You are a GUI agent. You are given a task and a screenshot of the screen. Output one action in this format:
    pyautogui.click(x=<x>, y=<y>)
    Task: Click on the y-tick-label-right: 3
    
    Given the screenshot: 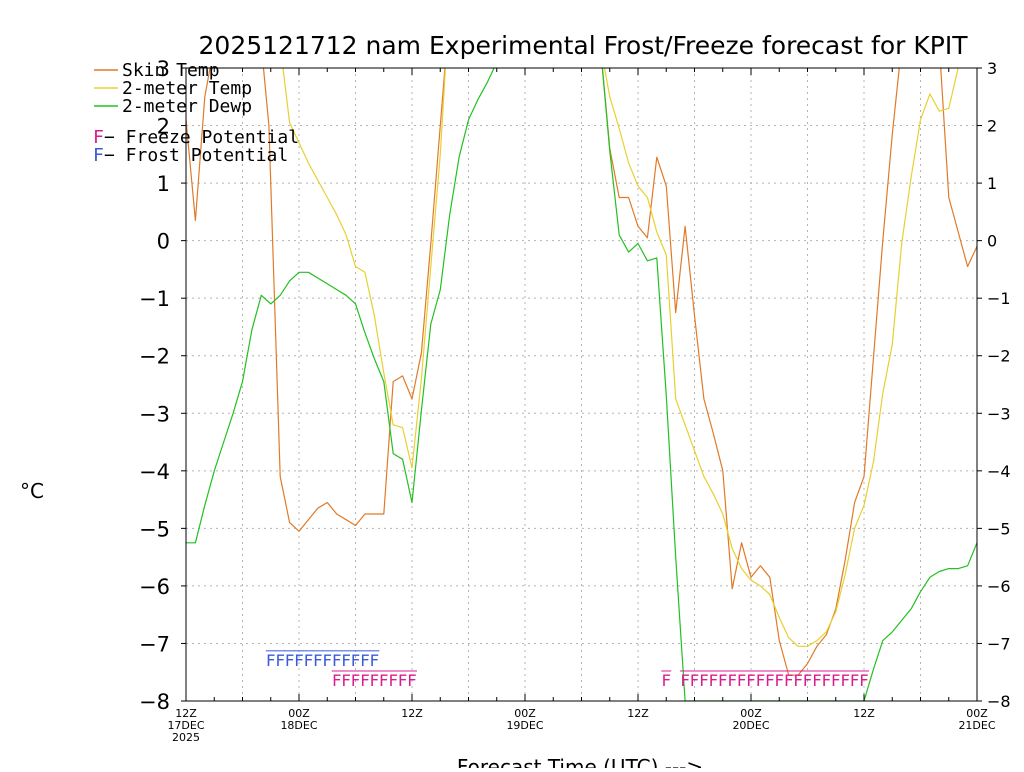 What is the action you would take?
    pyautogui.click(x=992, y=68)
    